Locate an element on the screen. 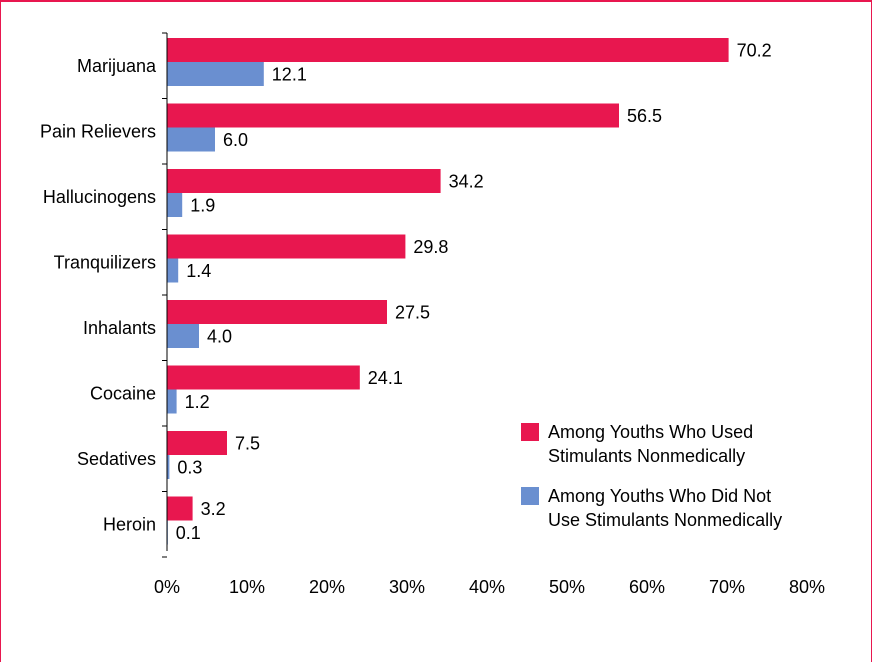  category-label-1: Pain Relievers is located at coordinates (98, 131).